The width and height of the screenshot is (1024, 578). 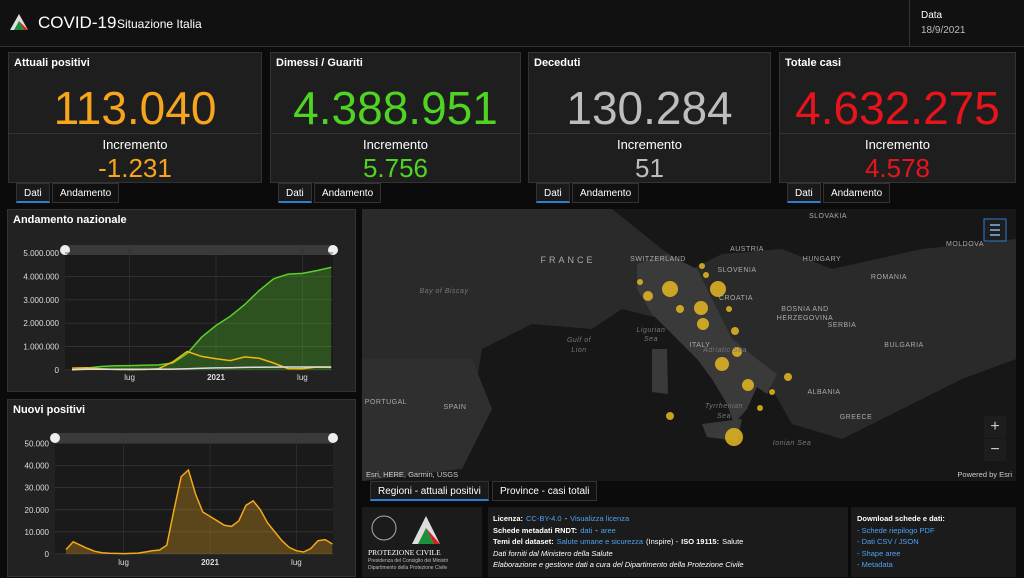 I want to click on chart-title: Andamento nazionale, so click(x=70, y=220).